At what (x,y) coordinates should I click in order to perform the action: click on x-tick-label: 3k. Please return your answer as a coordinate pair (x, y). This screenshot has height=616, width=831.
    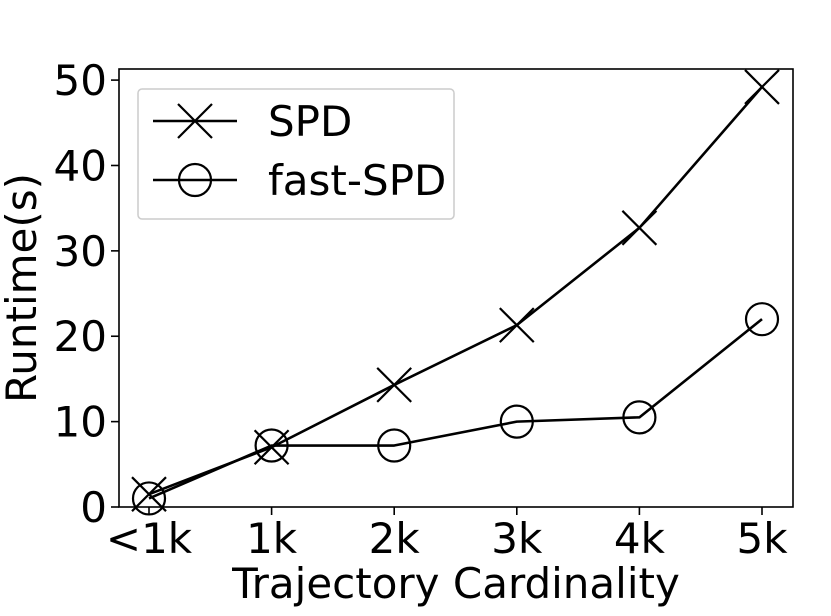
    Looking at the image, I should click on (517, 538).